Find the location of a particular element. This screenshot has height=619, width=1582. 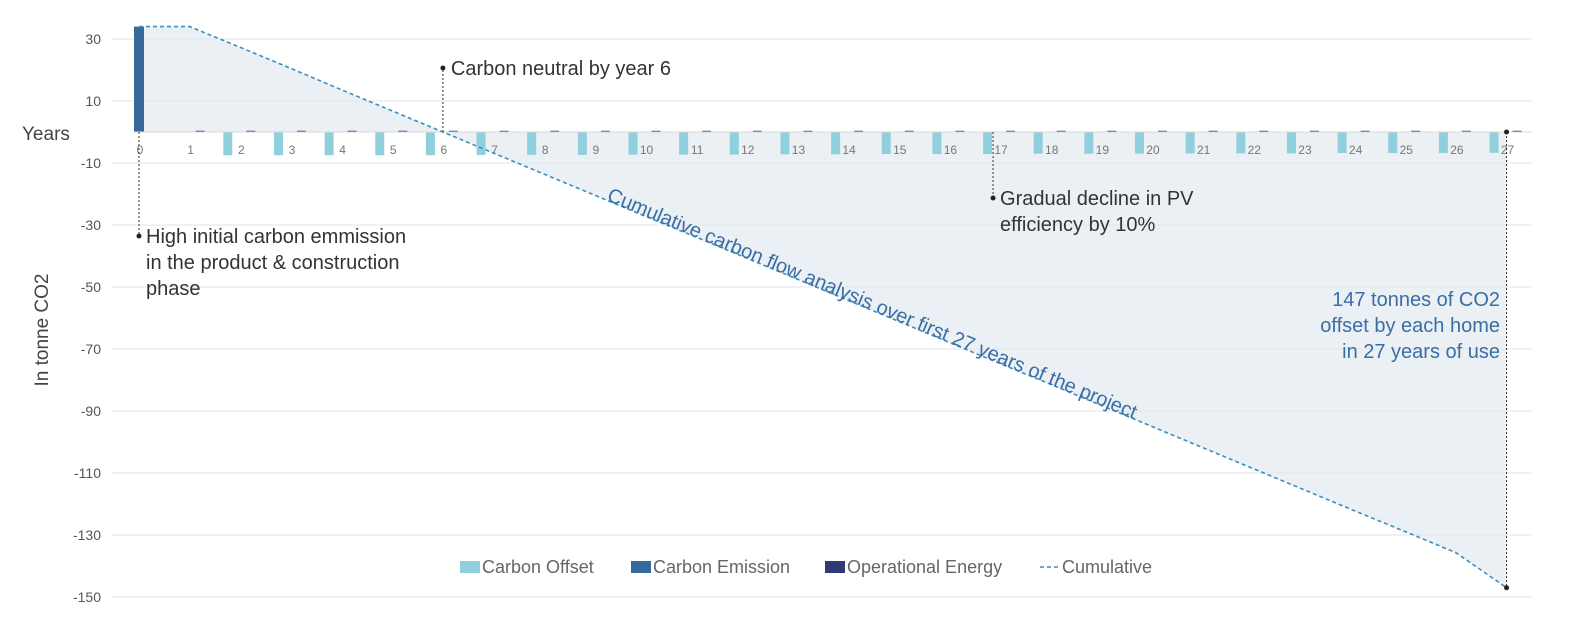

legend-label: Operational Energy is located at coordinates (924, 567).